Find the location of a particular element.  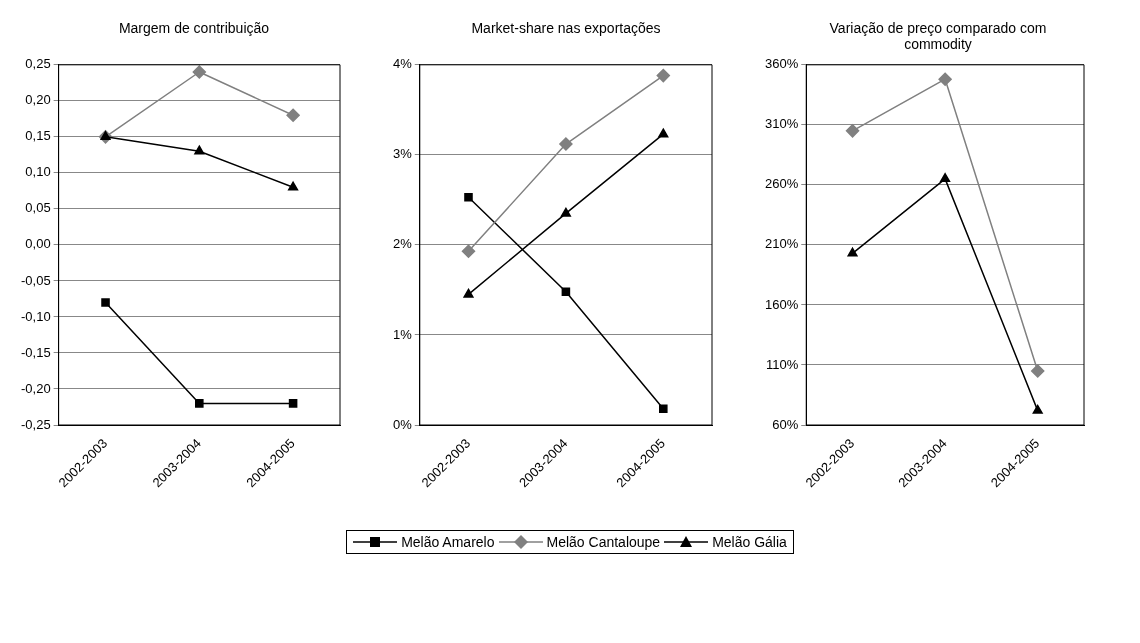

y-tick-label: 1% is located at coordinates (402, 334).